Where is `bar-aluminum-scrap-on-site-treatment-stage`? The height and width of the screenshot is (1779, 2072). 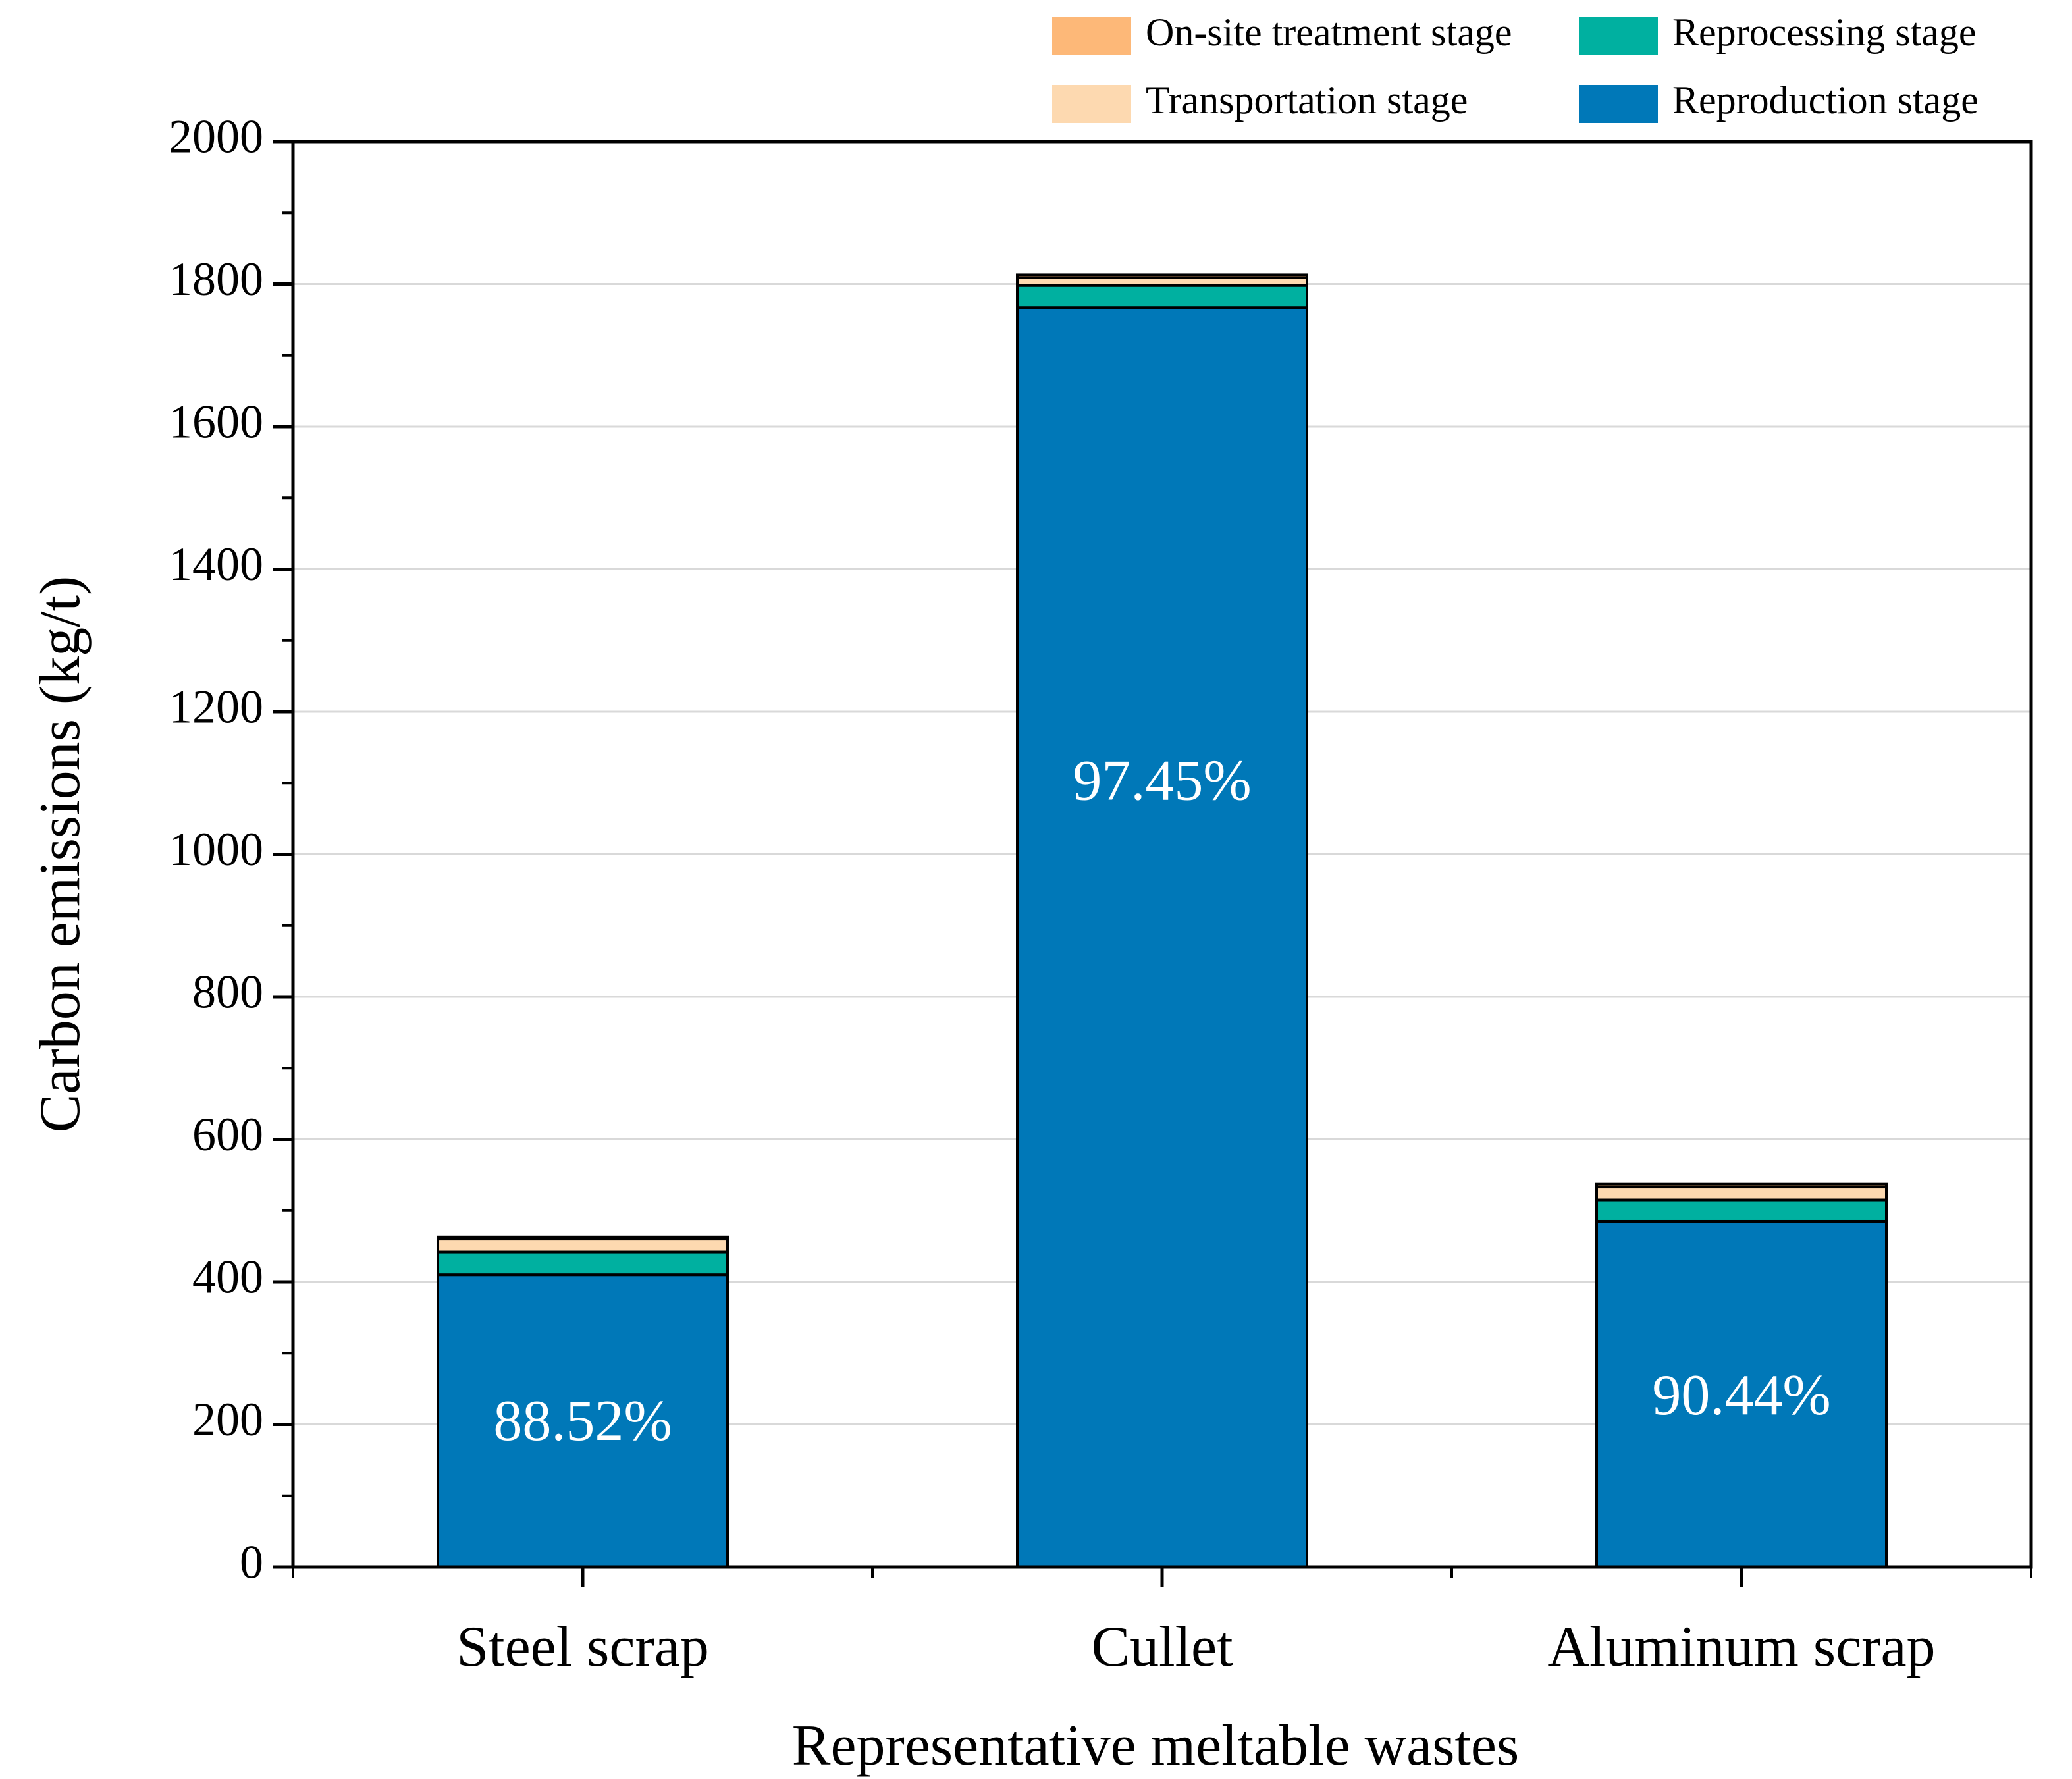
bar-aluminum-scrap-on-site-treatment-stage is located at coordinates (1741, 1185).